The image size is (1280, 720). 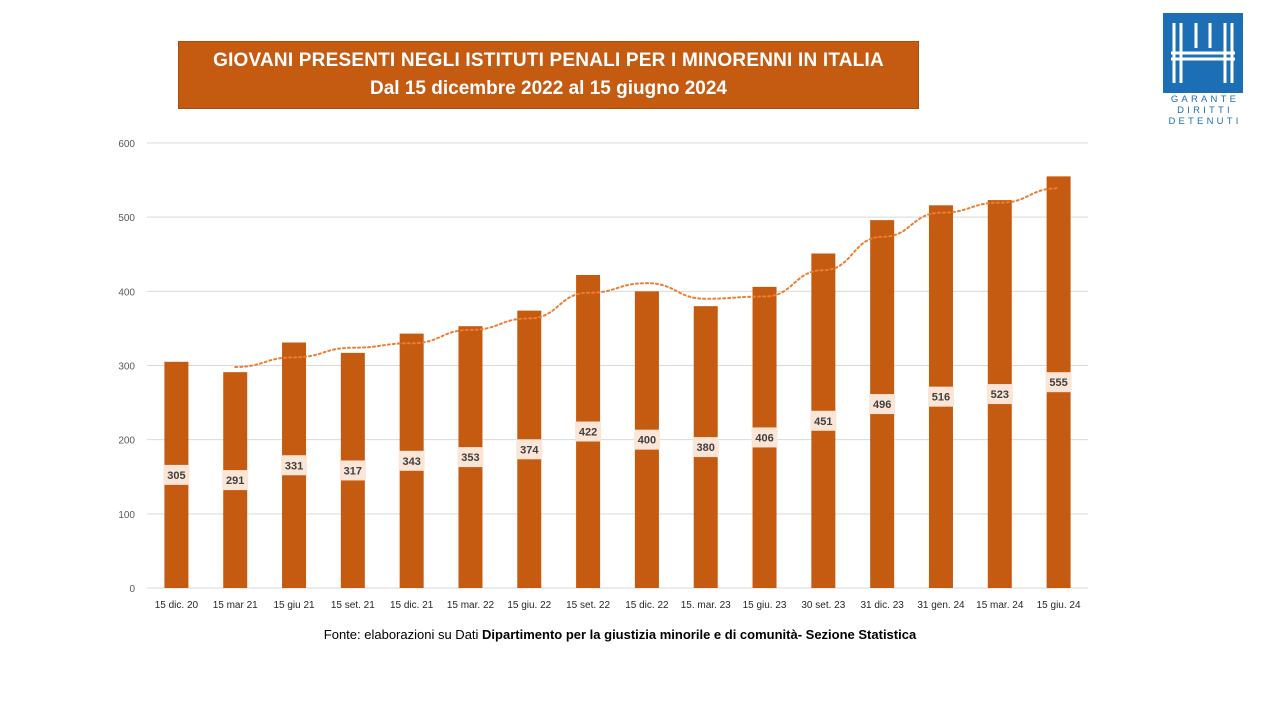 I want to click on data-label: 305, so click(x=176, y=476).